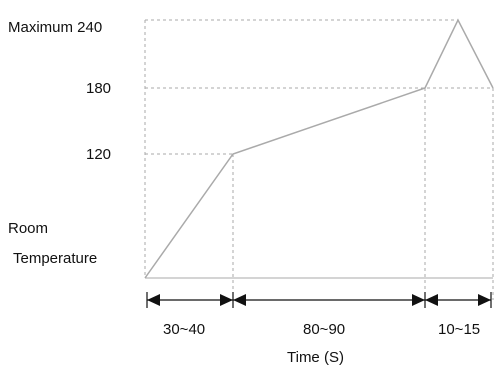  Describe the element at coordinates (55, 27) in the screenshot. I see `label-maximum-240: Maximum 240` at that location.